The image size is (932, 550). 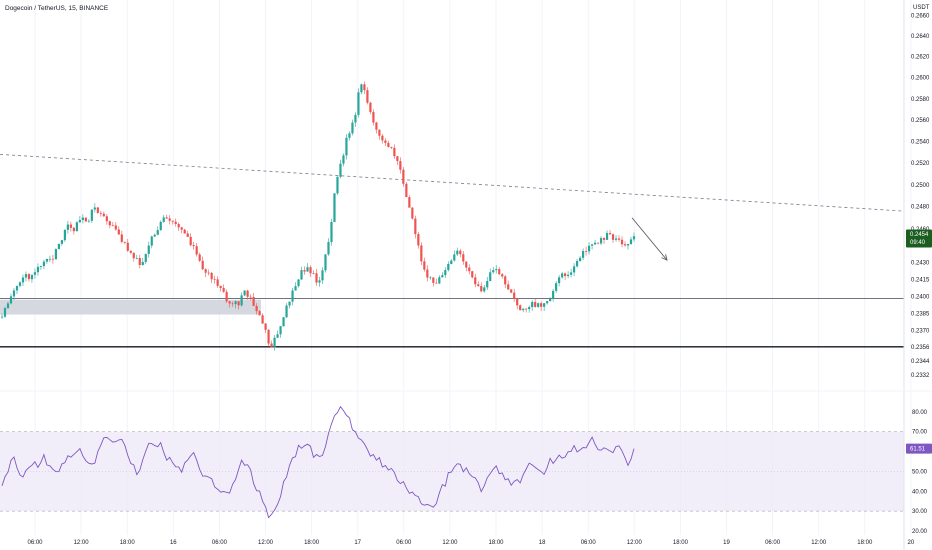 What do you see at coordinates (920, 16) in the screenshot?
I see `price-tick-label: 0.2660` at bounding box center [920, 16].